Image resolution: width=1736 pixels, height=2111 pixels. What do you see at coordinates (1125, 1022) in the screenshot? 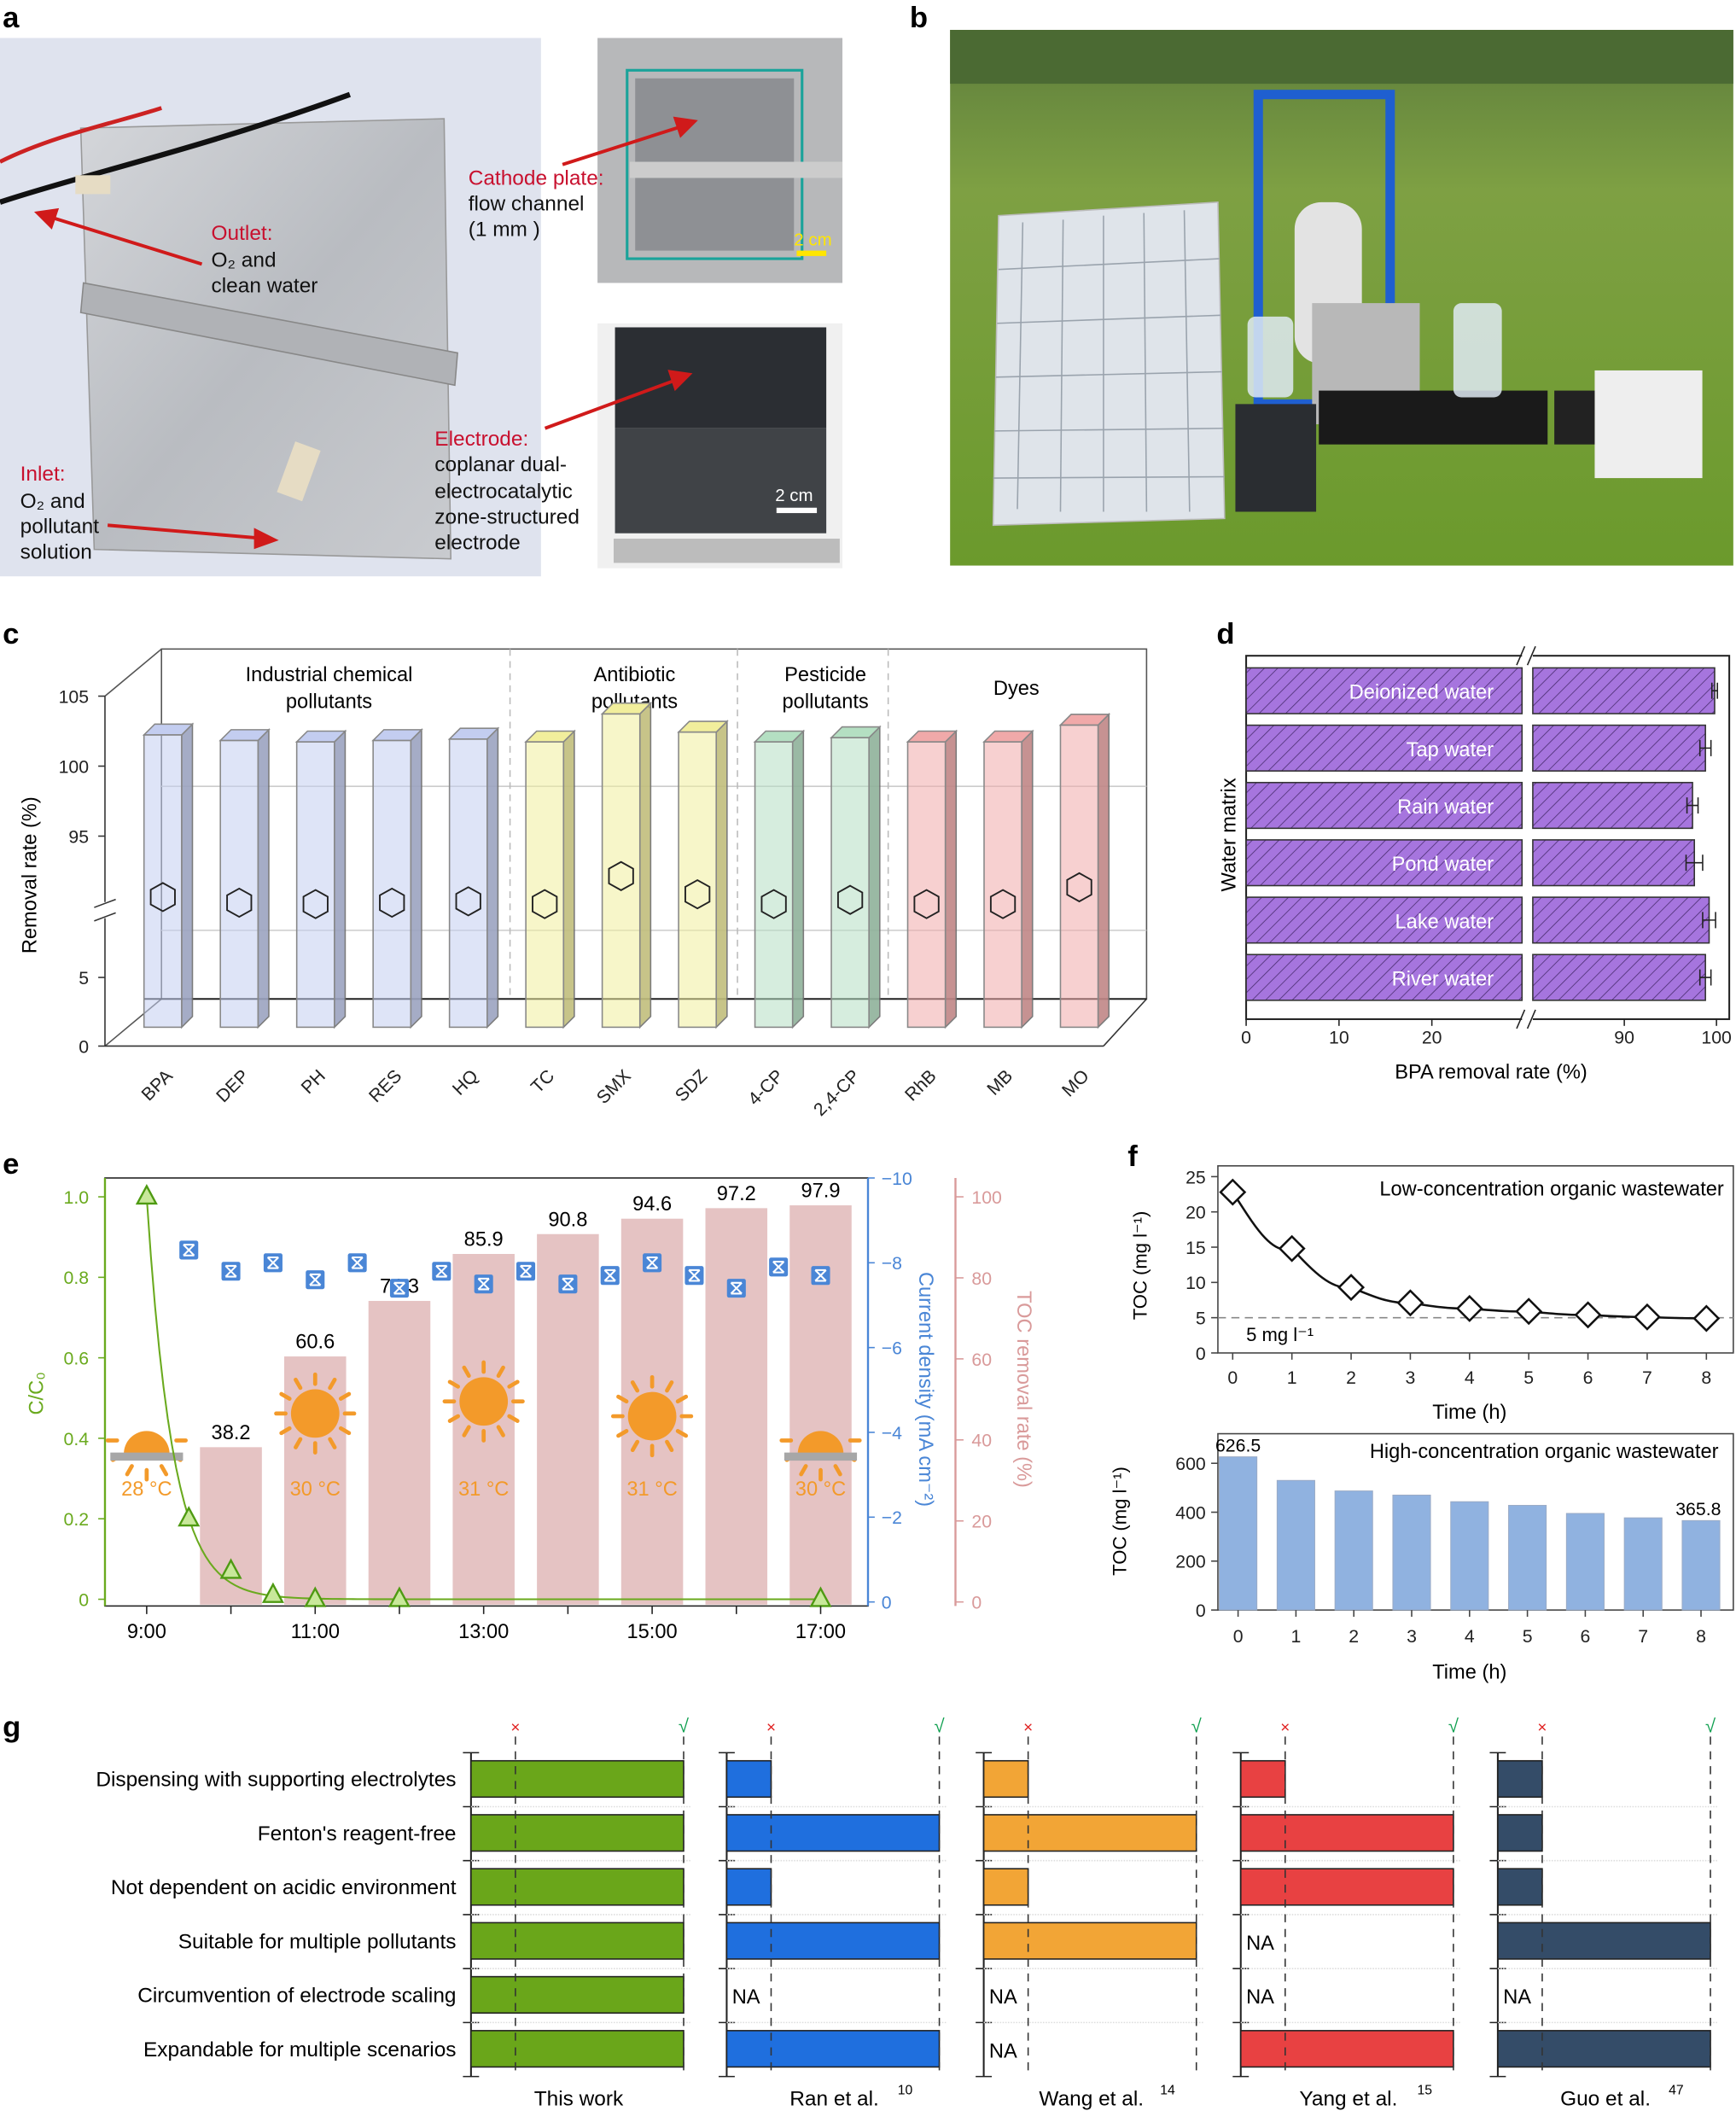
I see `frame-edge` at bounding box center [1125, 1022].